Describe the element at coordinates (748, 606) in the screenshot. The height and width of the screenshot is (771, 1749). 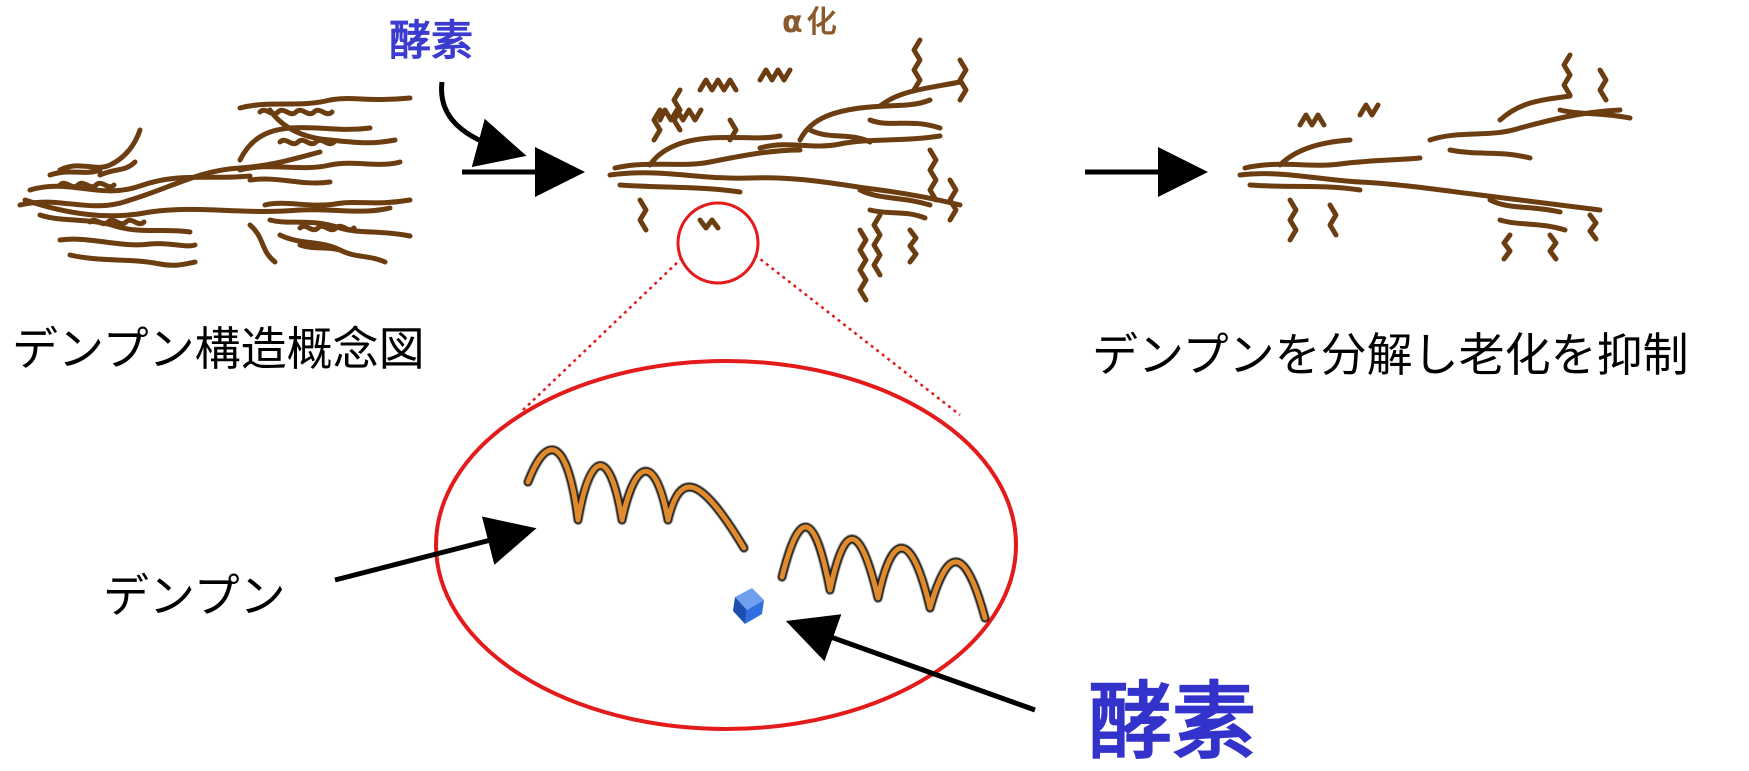
I see `blue-cube-icon` at that location.